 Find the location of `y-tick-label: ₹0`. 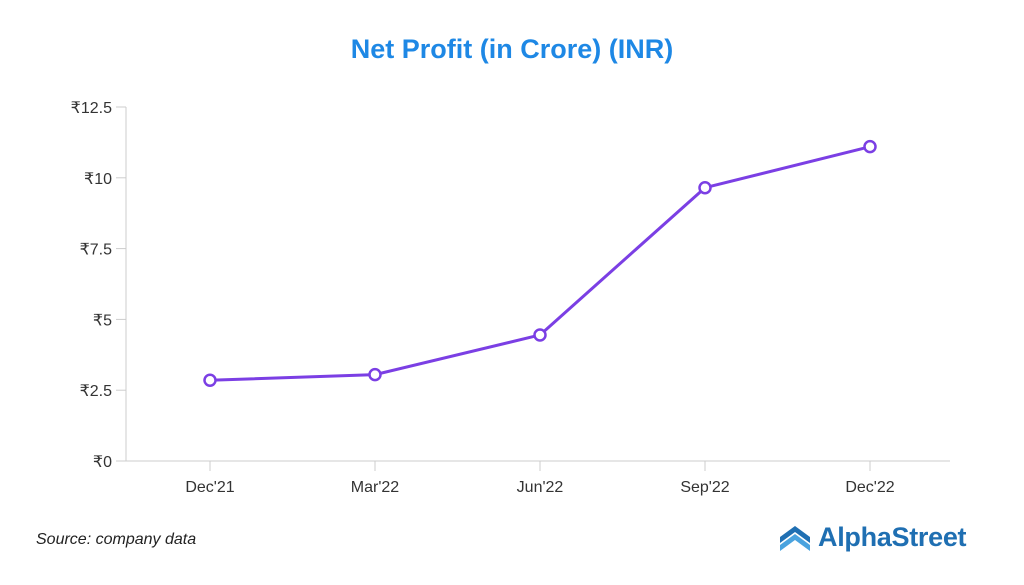

y-tick-label: ₹0 is located at coordinates (102, 462).